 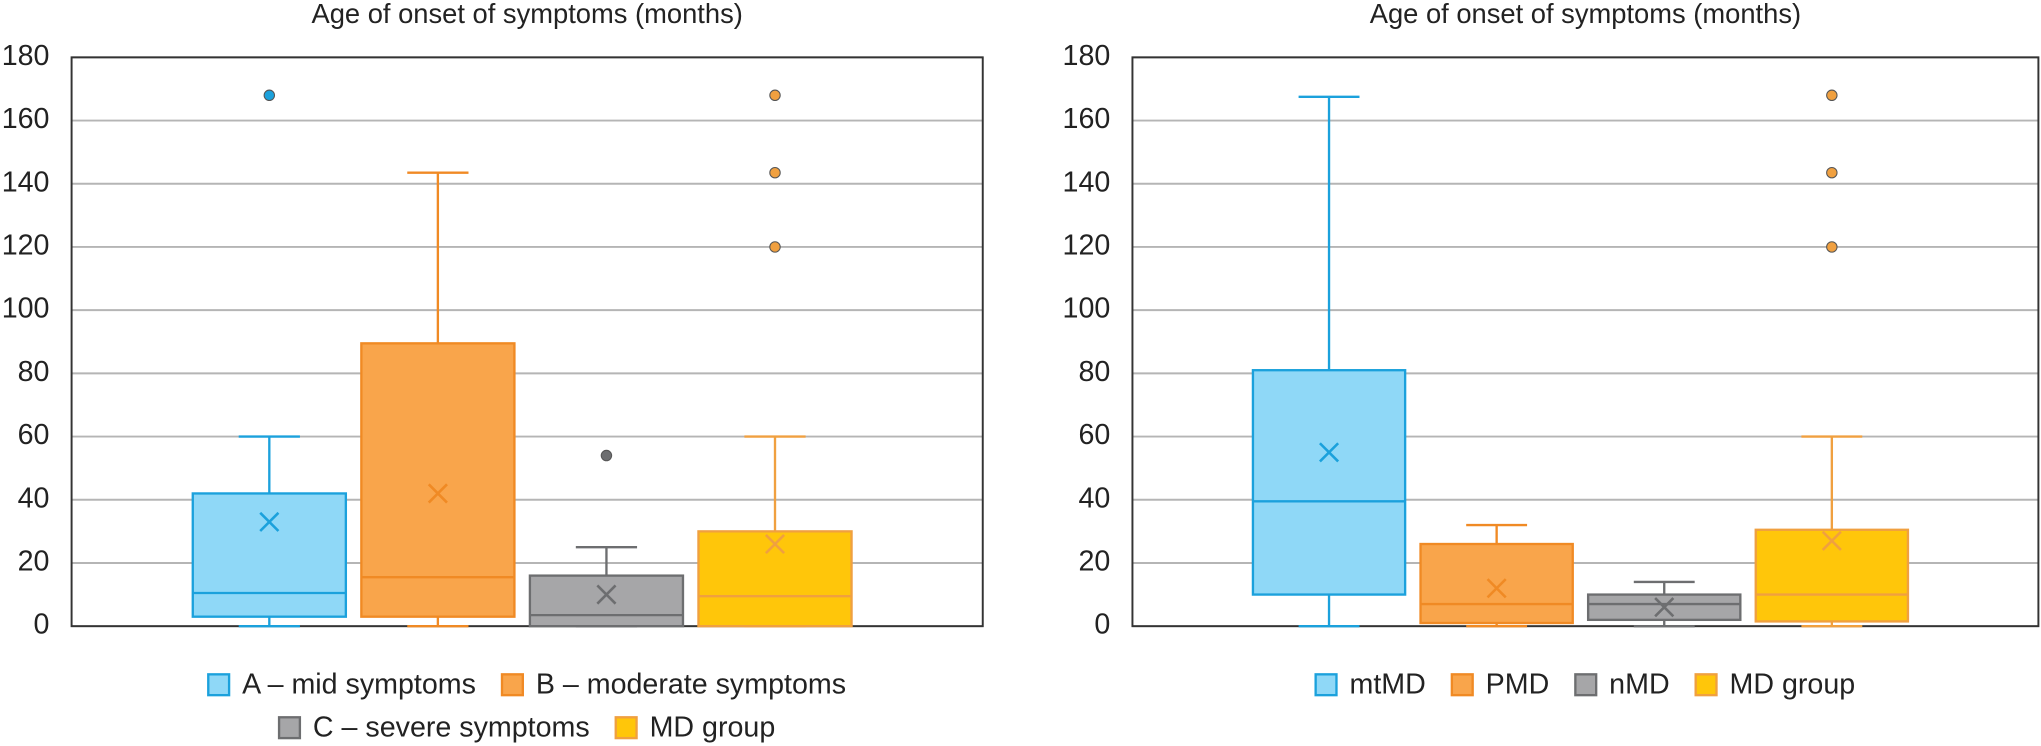 I want to click on legend-item: nMD, so click(x=1622, y=685).